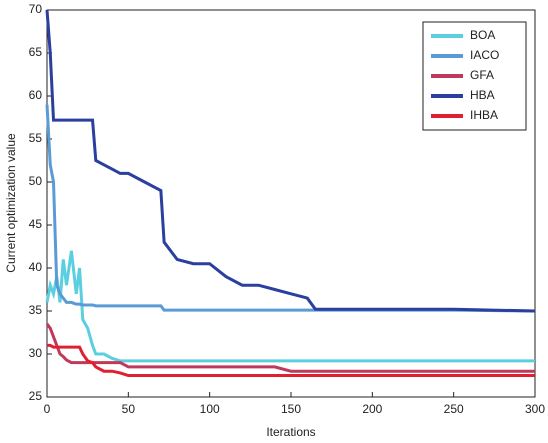  I want to click on legend-label: IACO, so click(484, 55).